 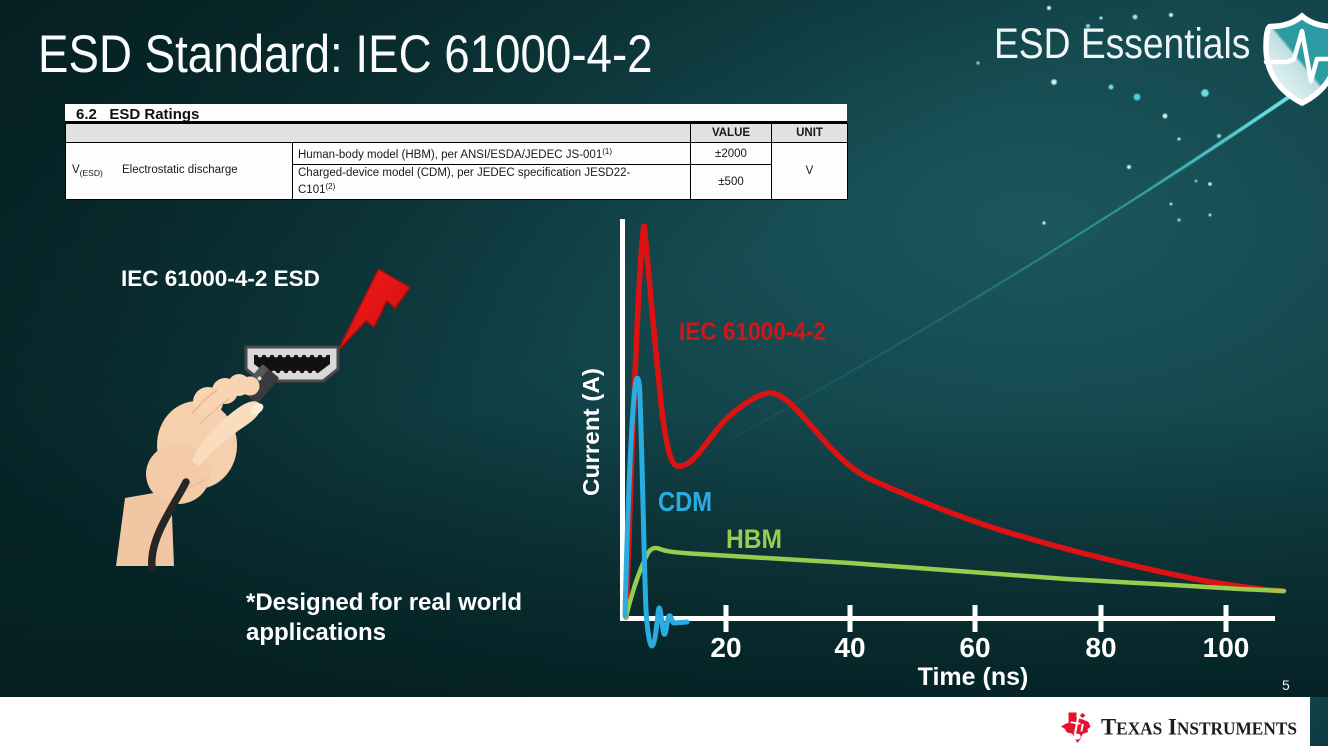 What do you see at coordinates (591, 432) in the screenshot?
I see `svg-text: Current (A)` at bounding box center [591, 432].